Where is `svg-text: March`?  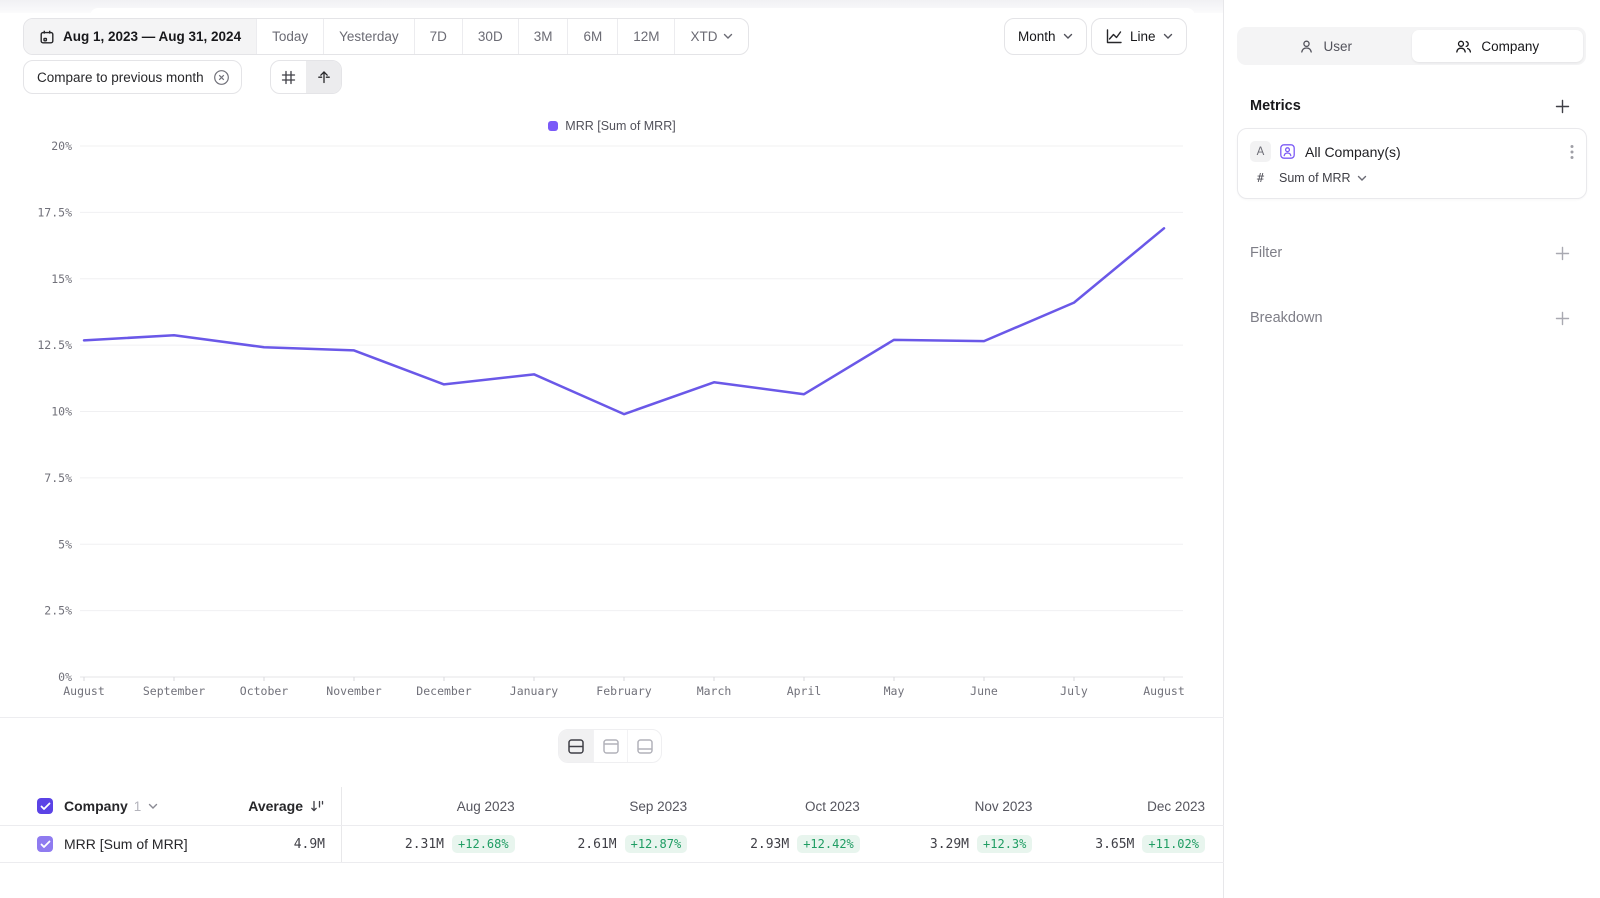
svg-text: March is located at coordinates (714, 691).